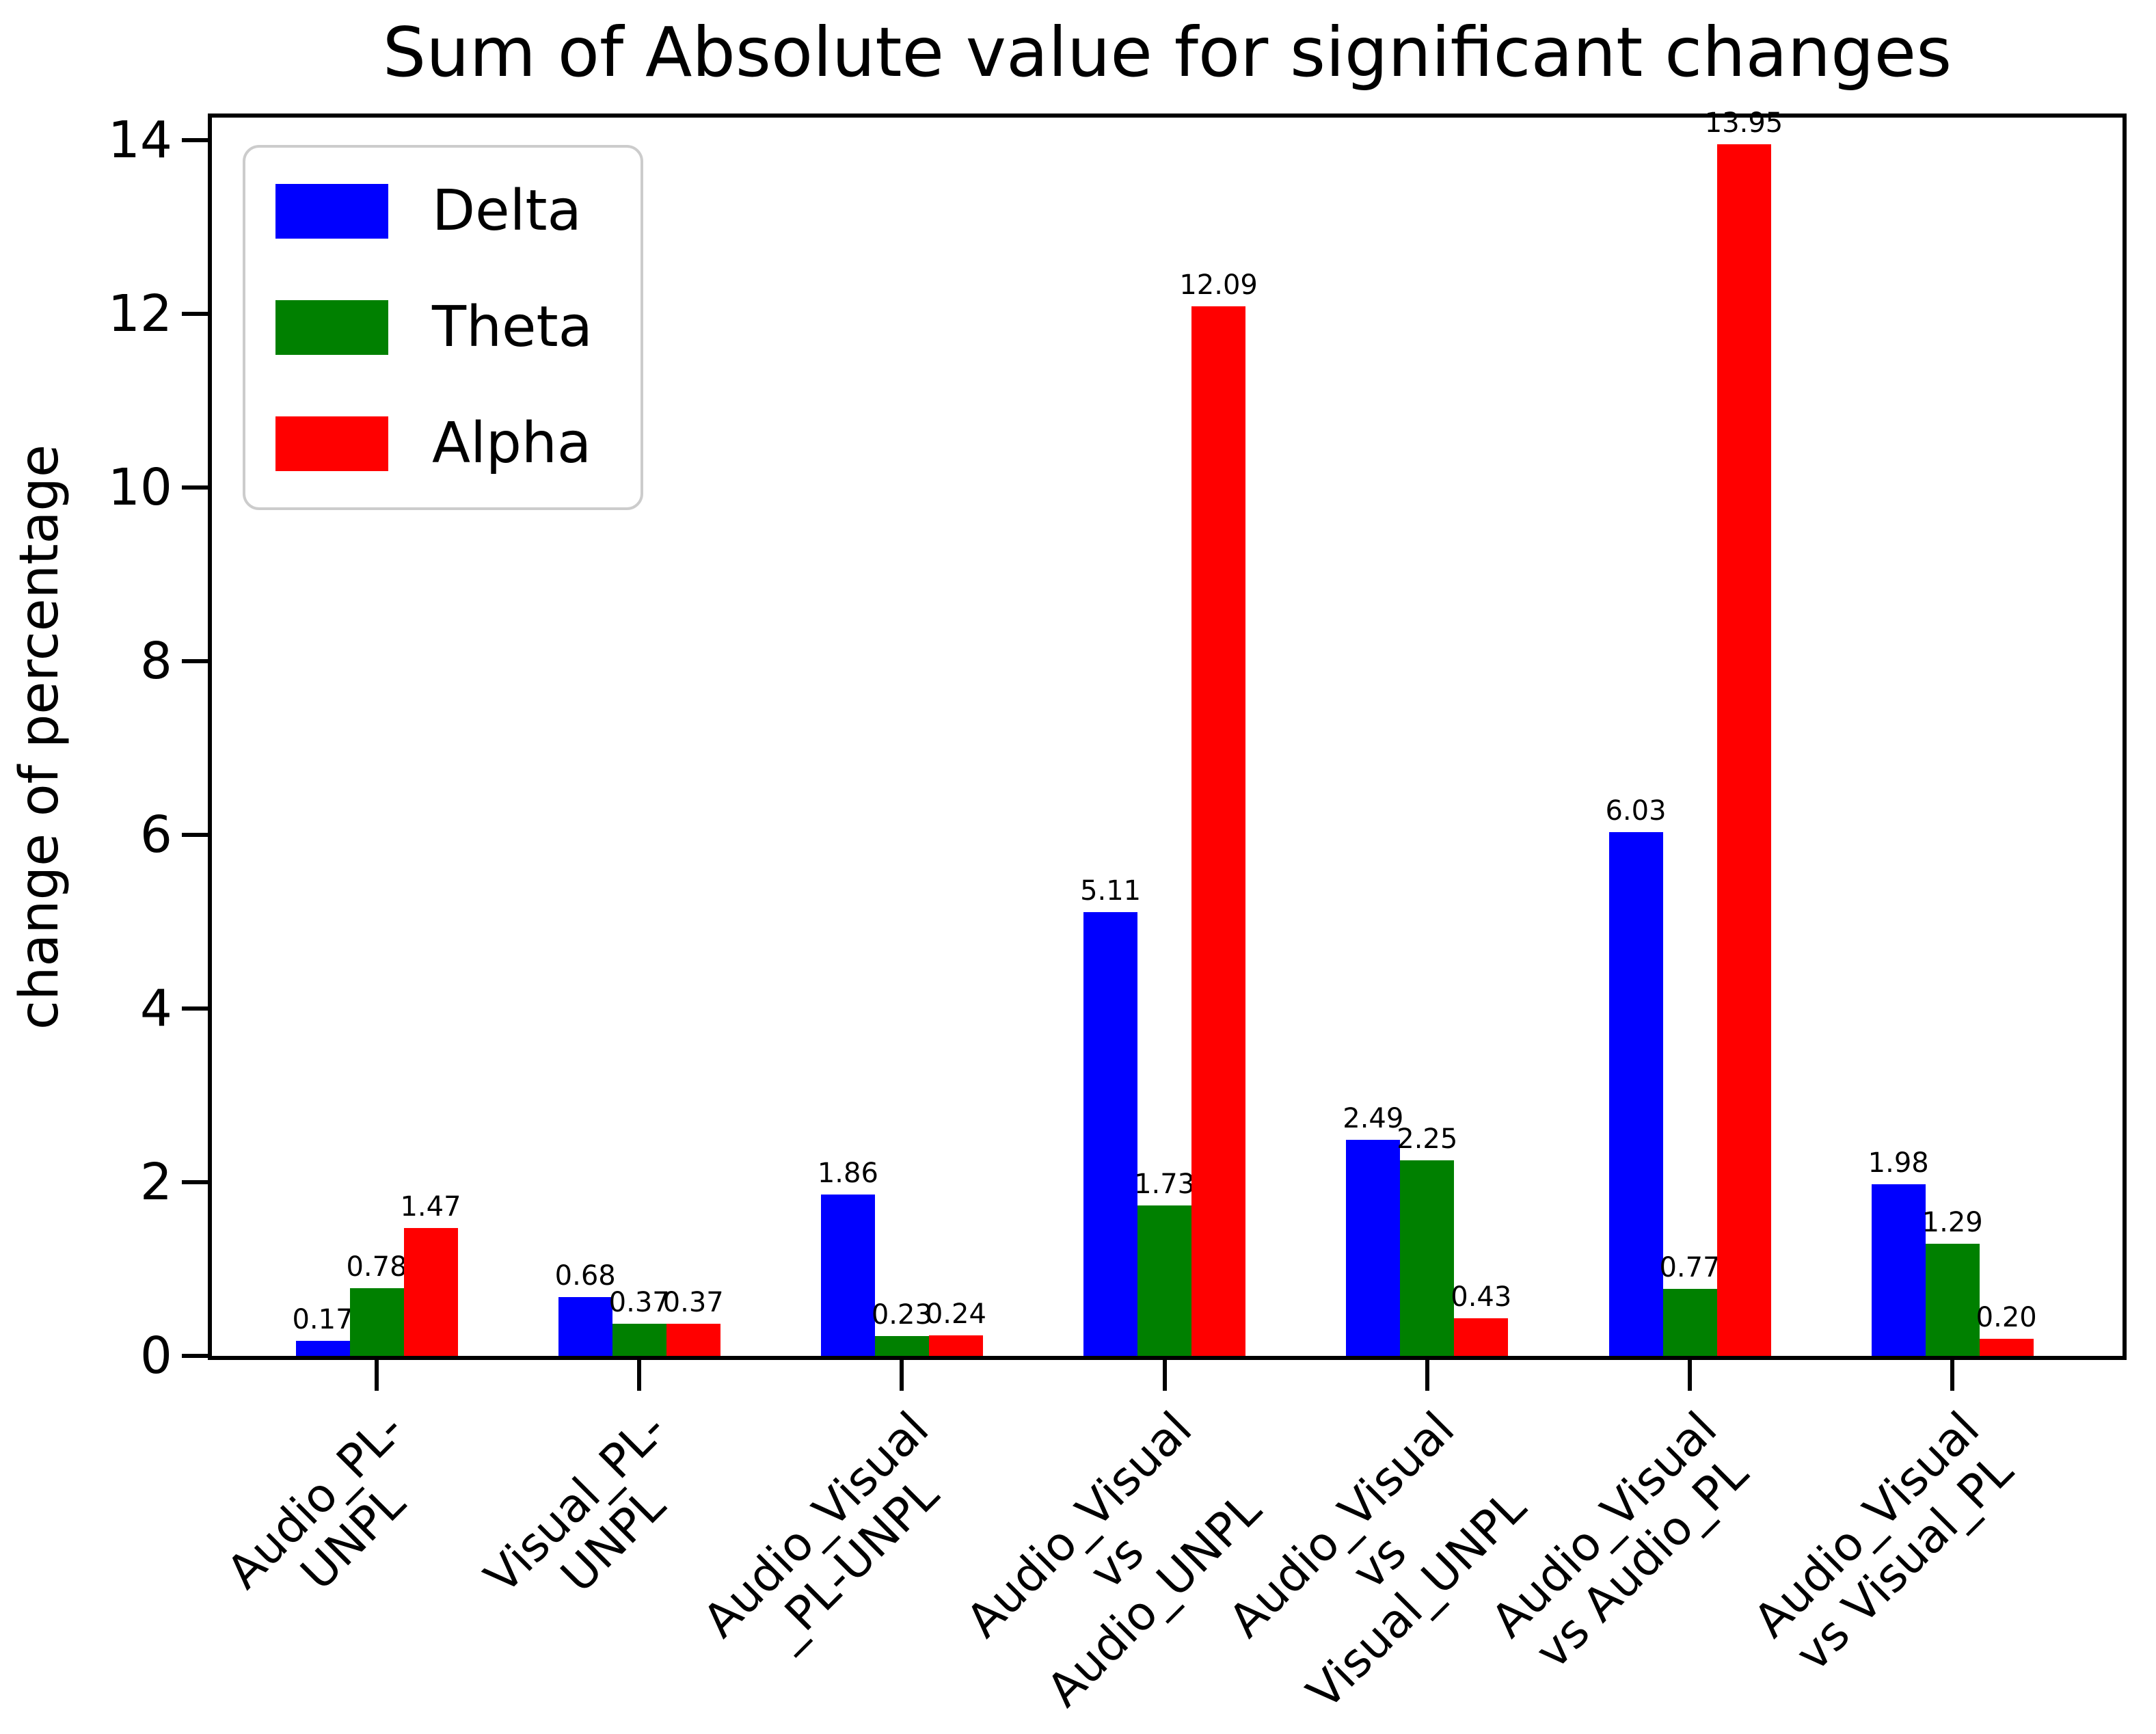 Image resolution: width=2156 pixels, height=1734 pixels. I want to click on y-tick-label: 6, so click(155, 834).